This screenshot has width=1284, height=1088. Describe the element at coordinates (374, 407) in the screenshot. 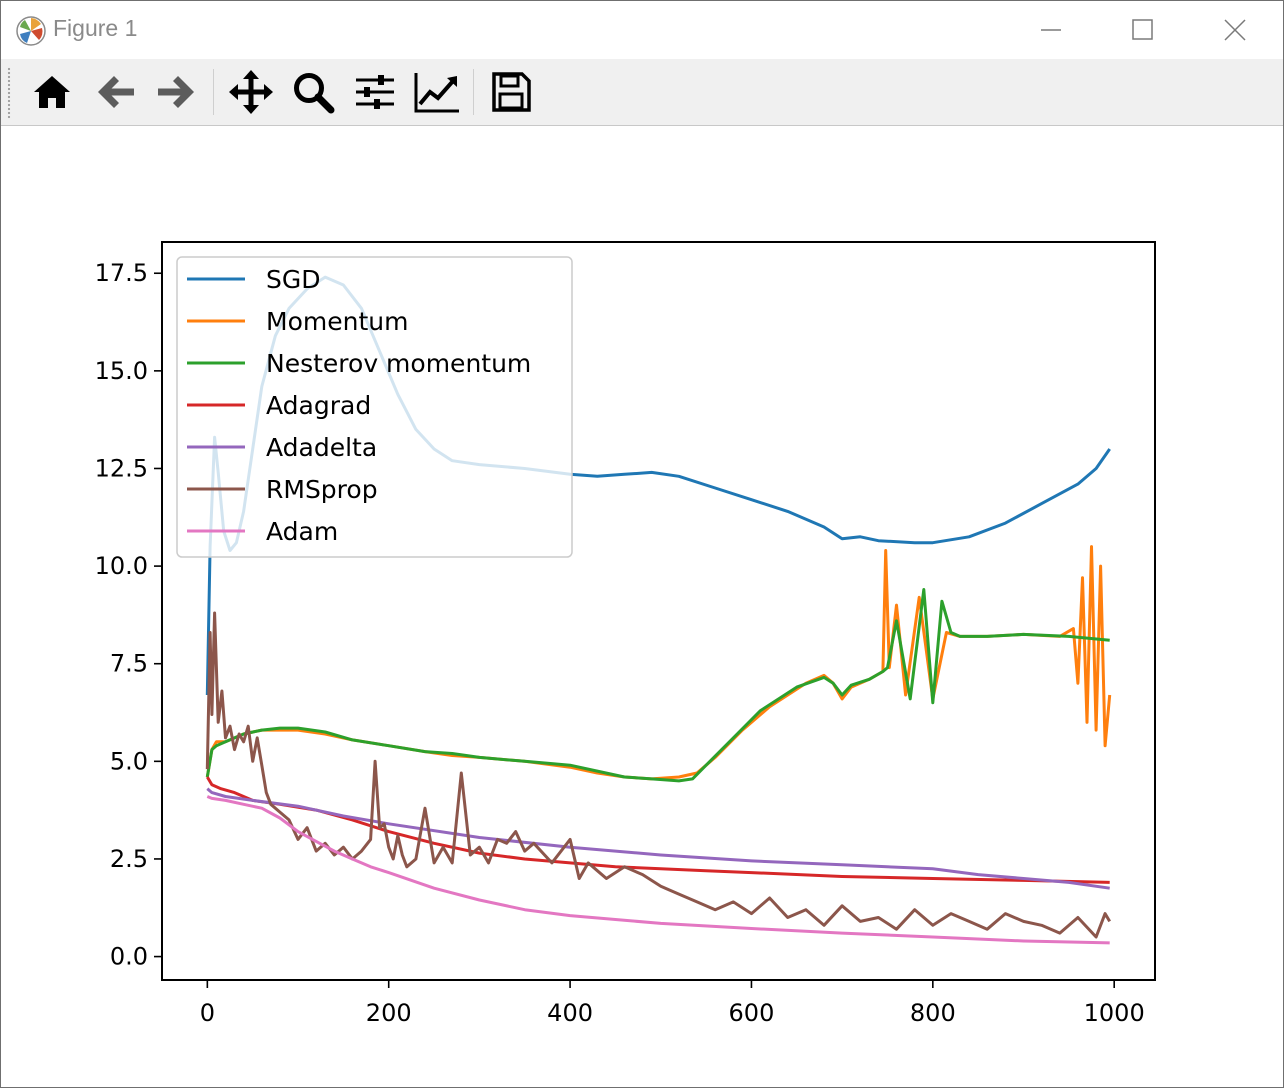

I see `legend-box` at that location.